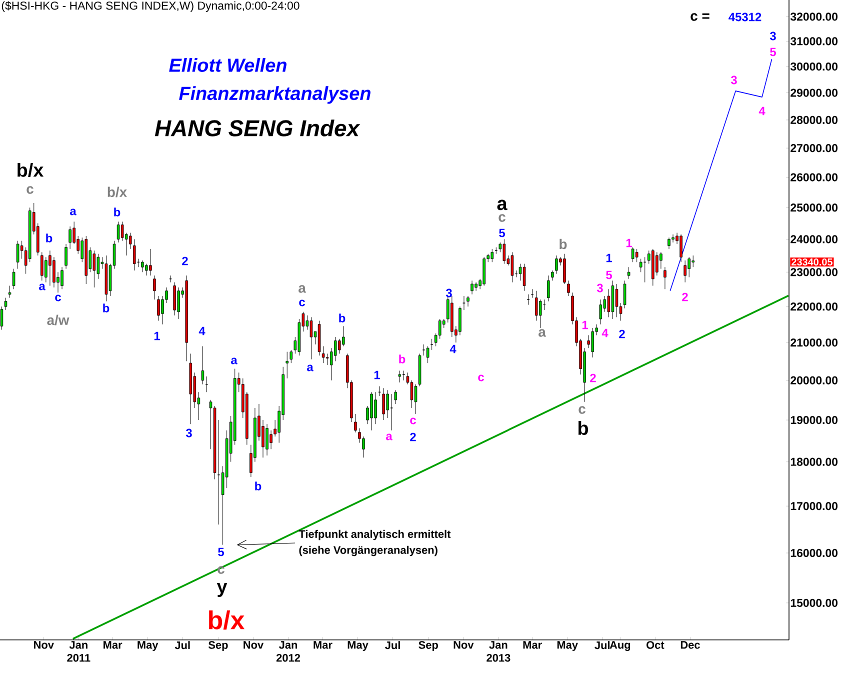  Describe the element at coordinates (323, 645) in the screenshot. I see `x-tick-label: Mar` at that location.